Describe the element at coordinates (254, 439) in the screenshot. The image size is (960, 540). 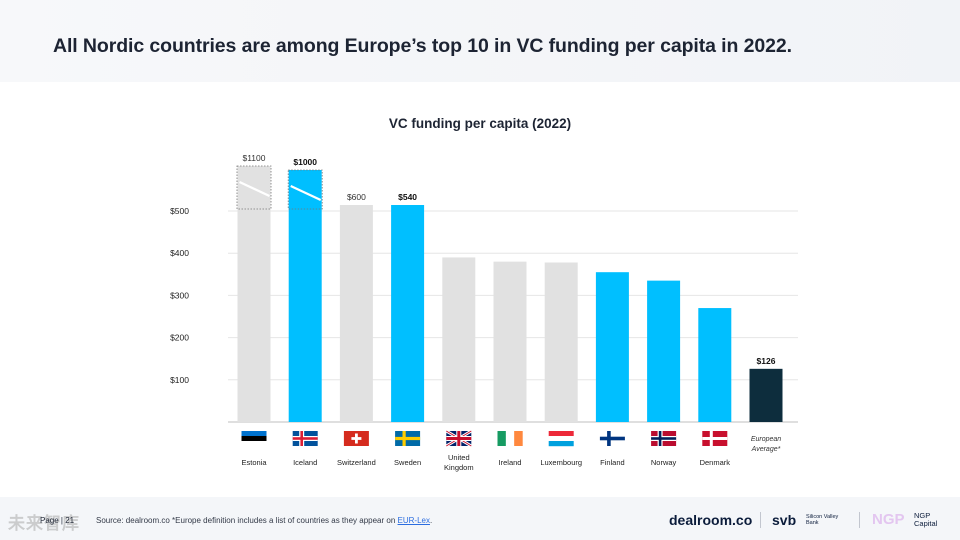
I see `estonia-flag-icon` at that location.